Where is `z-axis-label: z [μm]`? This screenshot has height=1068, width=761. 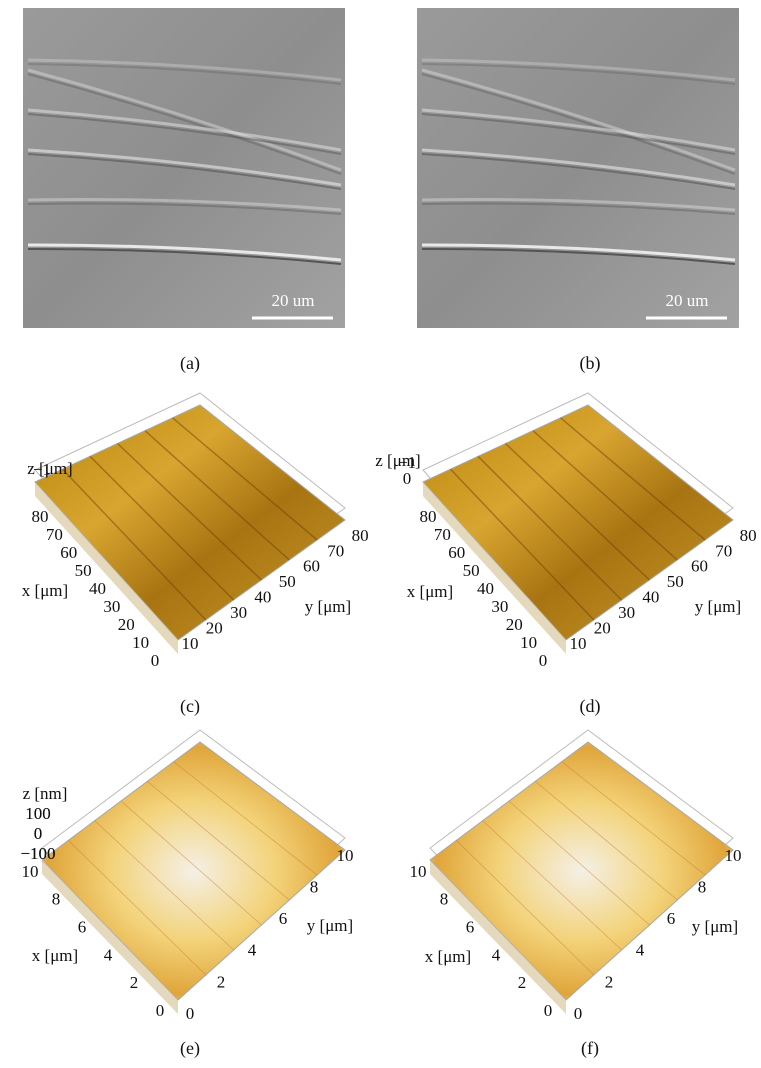
z-axis-label: z [μm] is located at coordinates (397, 460).